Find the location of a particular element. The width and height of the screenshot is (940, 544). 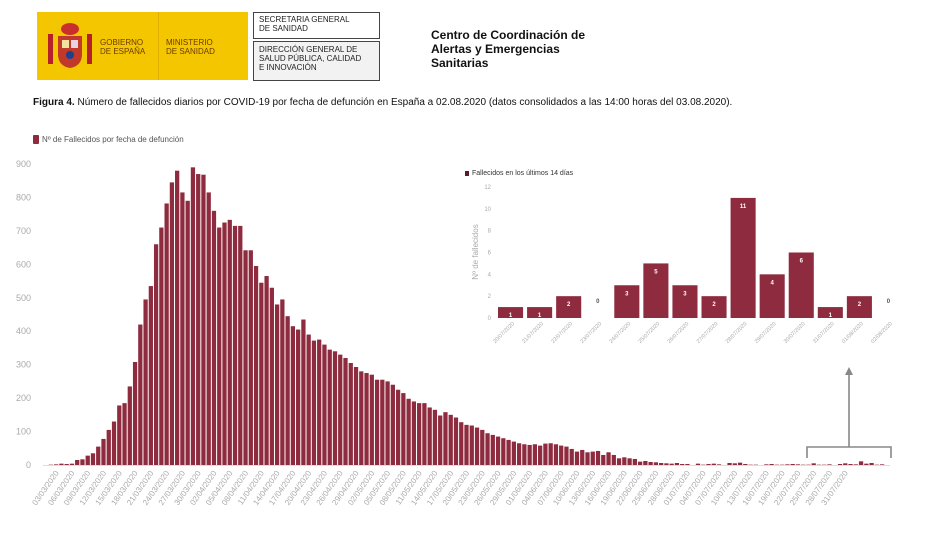

inset-x-tick-label: 23/07/2020 is located at coordinates (591, 333).